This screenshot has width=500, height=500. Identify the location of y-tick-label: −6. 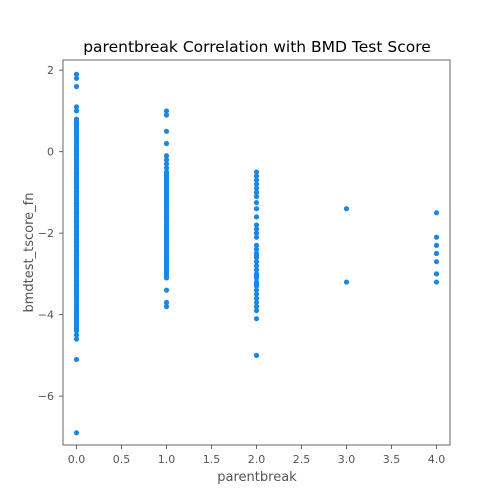
(46, 396).